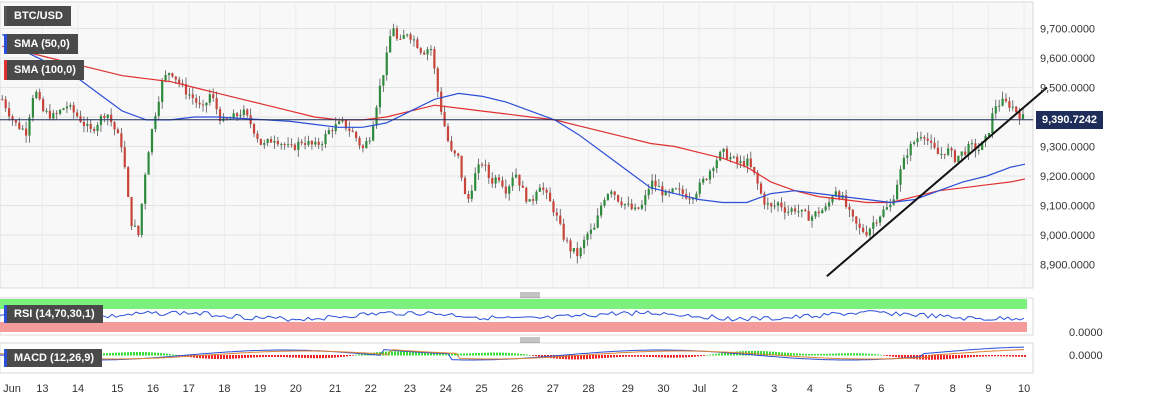 This screenshot has width=1153, height=400. Describe the element at coordinates (1067, 147) in the screenshot. I see `y-tick-label: 9,300.0000` at that location.